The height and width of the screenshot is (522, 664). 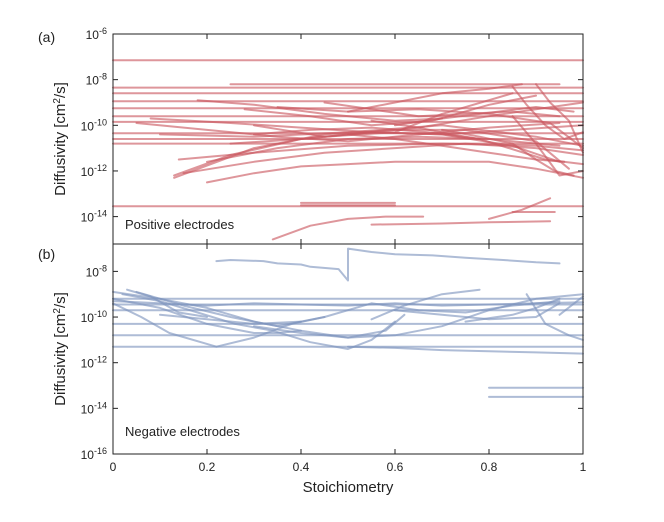 I want to click on y-axis-label-a-sup: 2, so click(x=57, y=101).